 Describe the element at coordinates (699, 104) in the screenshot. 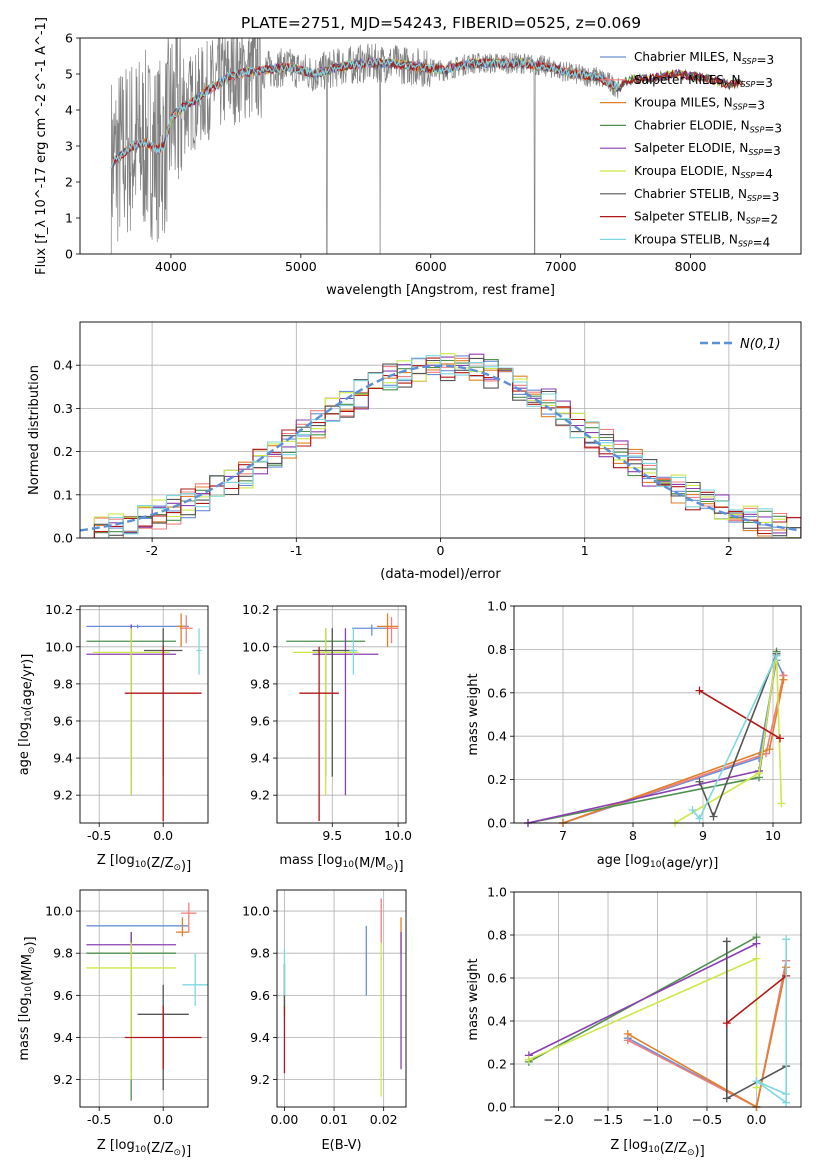

I see `legend-entry: Kroupa MILES, NSSP=3` at that location.